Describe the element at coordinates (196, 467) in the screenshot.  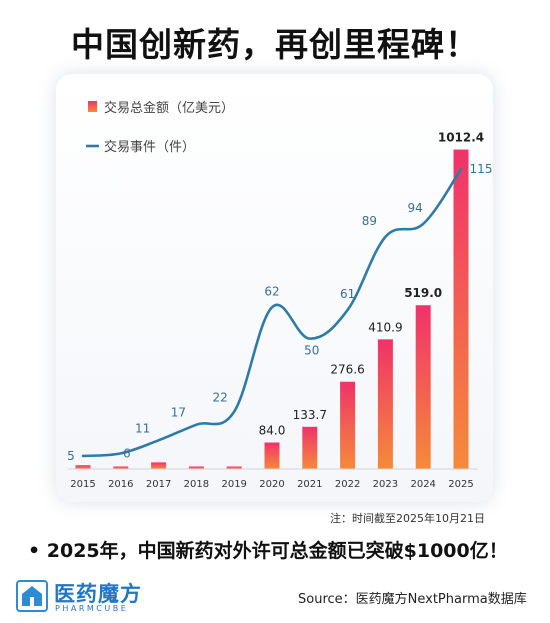
I see `bar-2018` at that location.